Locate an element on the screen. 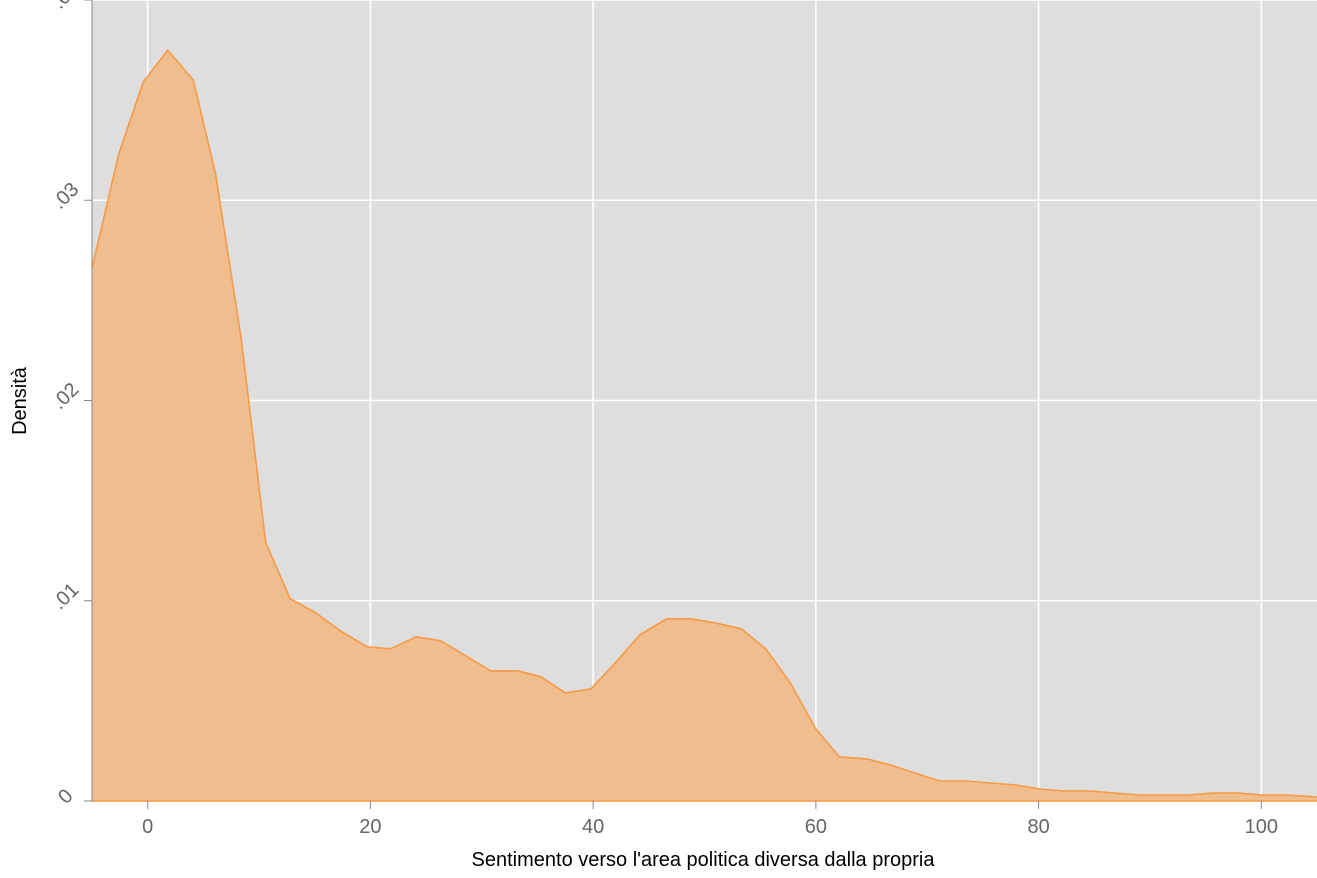 This screenshot has height=878, width=1317. y-tick-label: 0 is located at coordinates (65, 796).